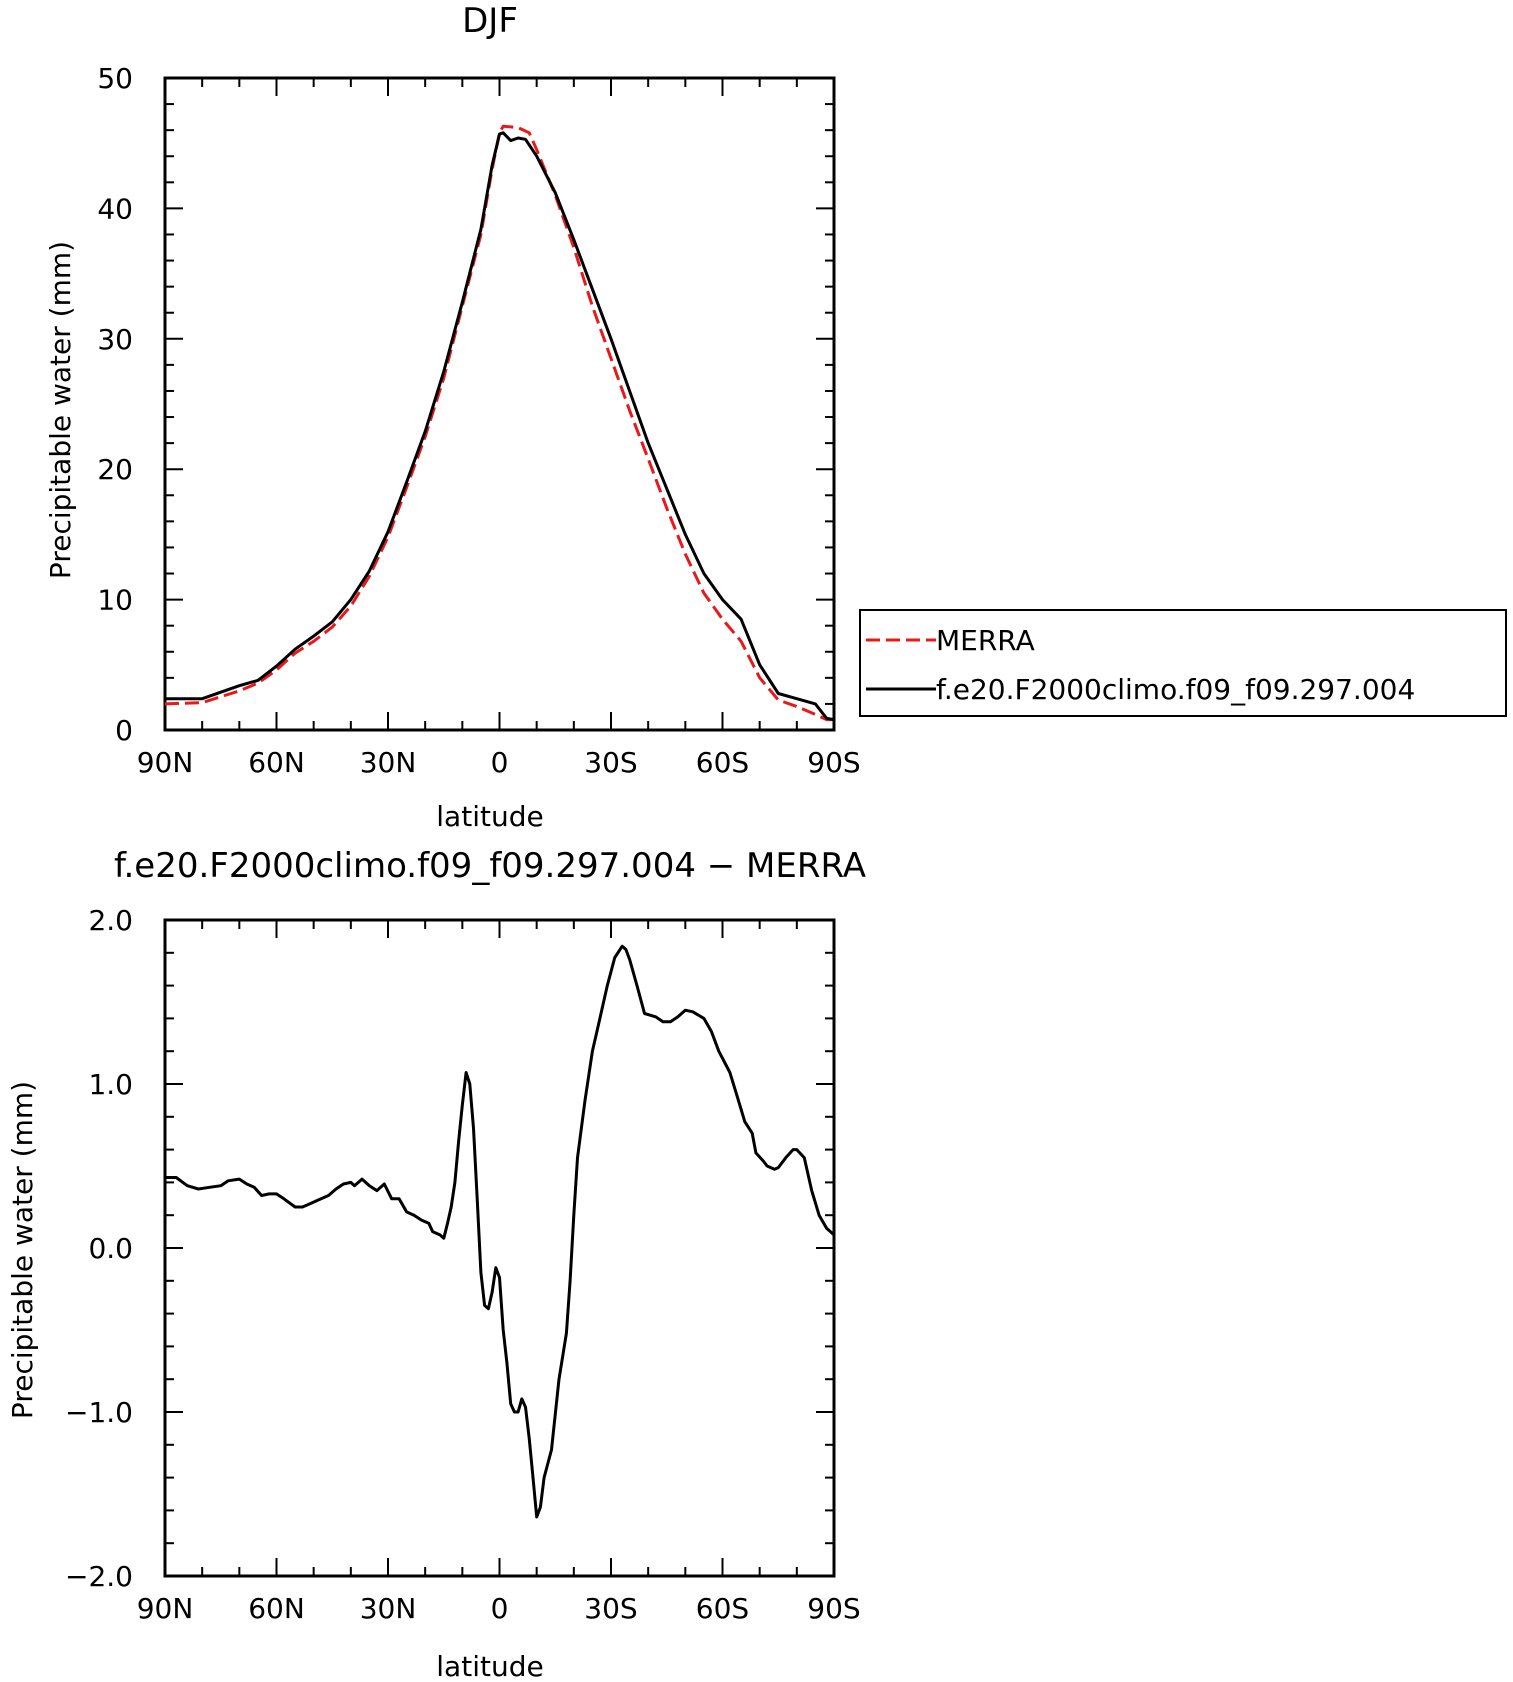 The width and height of the screenshot is (1513, 1682). Describe the element at coordinates (115, 469) in the screenshot. I see `top-y-tick-label: 20` at that location.